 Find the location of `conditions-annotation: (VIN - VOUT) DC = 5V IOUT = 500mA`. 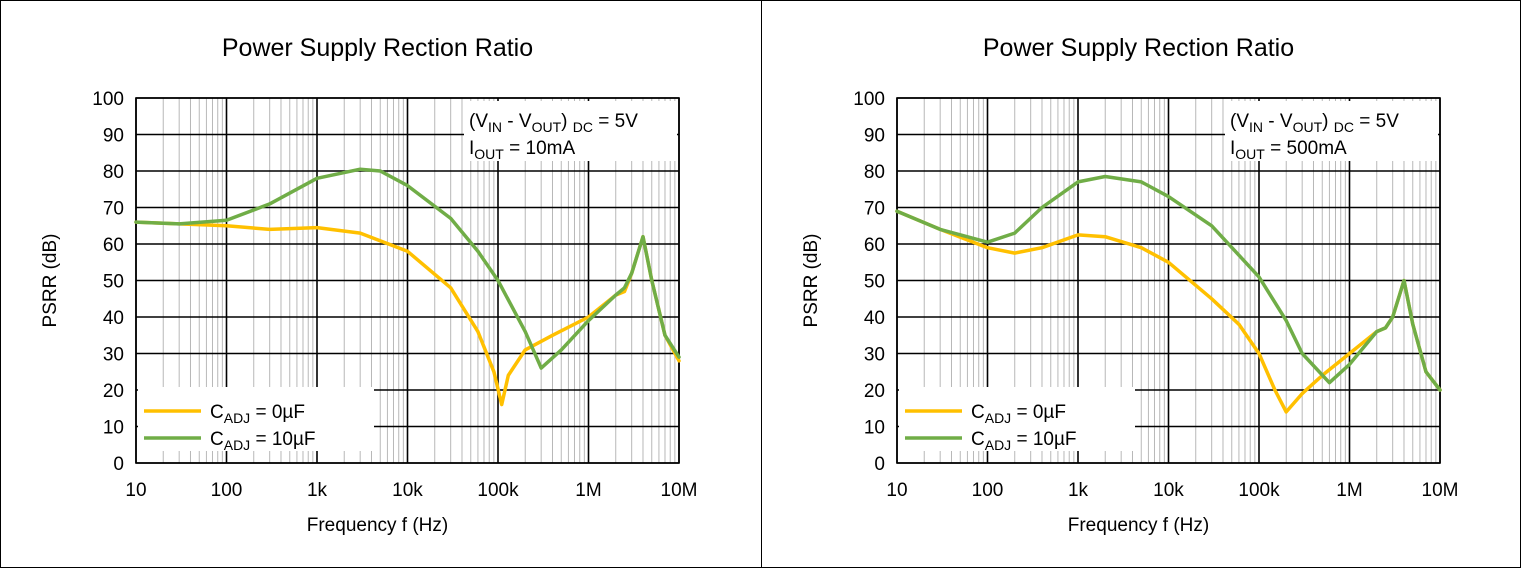

conditions-annotation: (VIN - VOUT) DC = 5V IOUT = 500mA is located at coordinates (1331, 131).